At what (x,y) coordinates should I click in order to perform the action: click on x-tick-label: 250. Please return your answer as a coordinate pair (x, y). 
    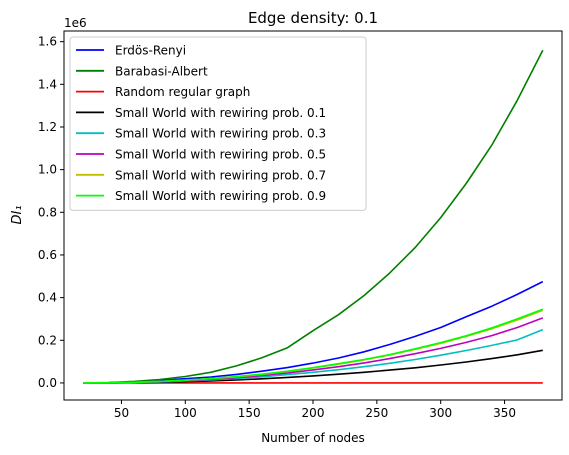
    Looking at the image, I should click on (376, 413).